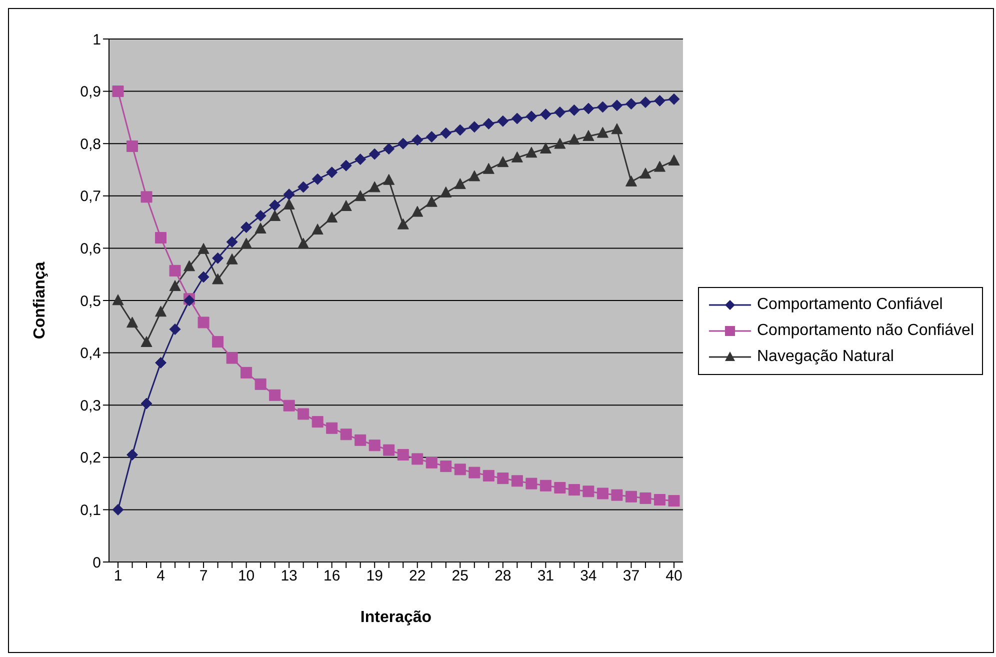  I want to click on y-axis-title: Confiança, so click(40, 301).